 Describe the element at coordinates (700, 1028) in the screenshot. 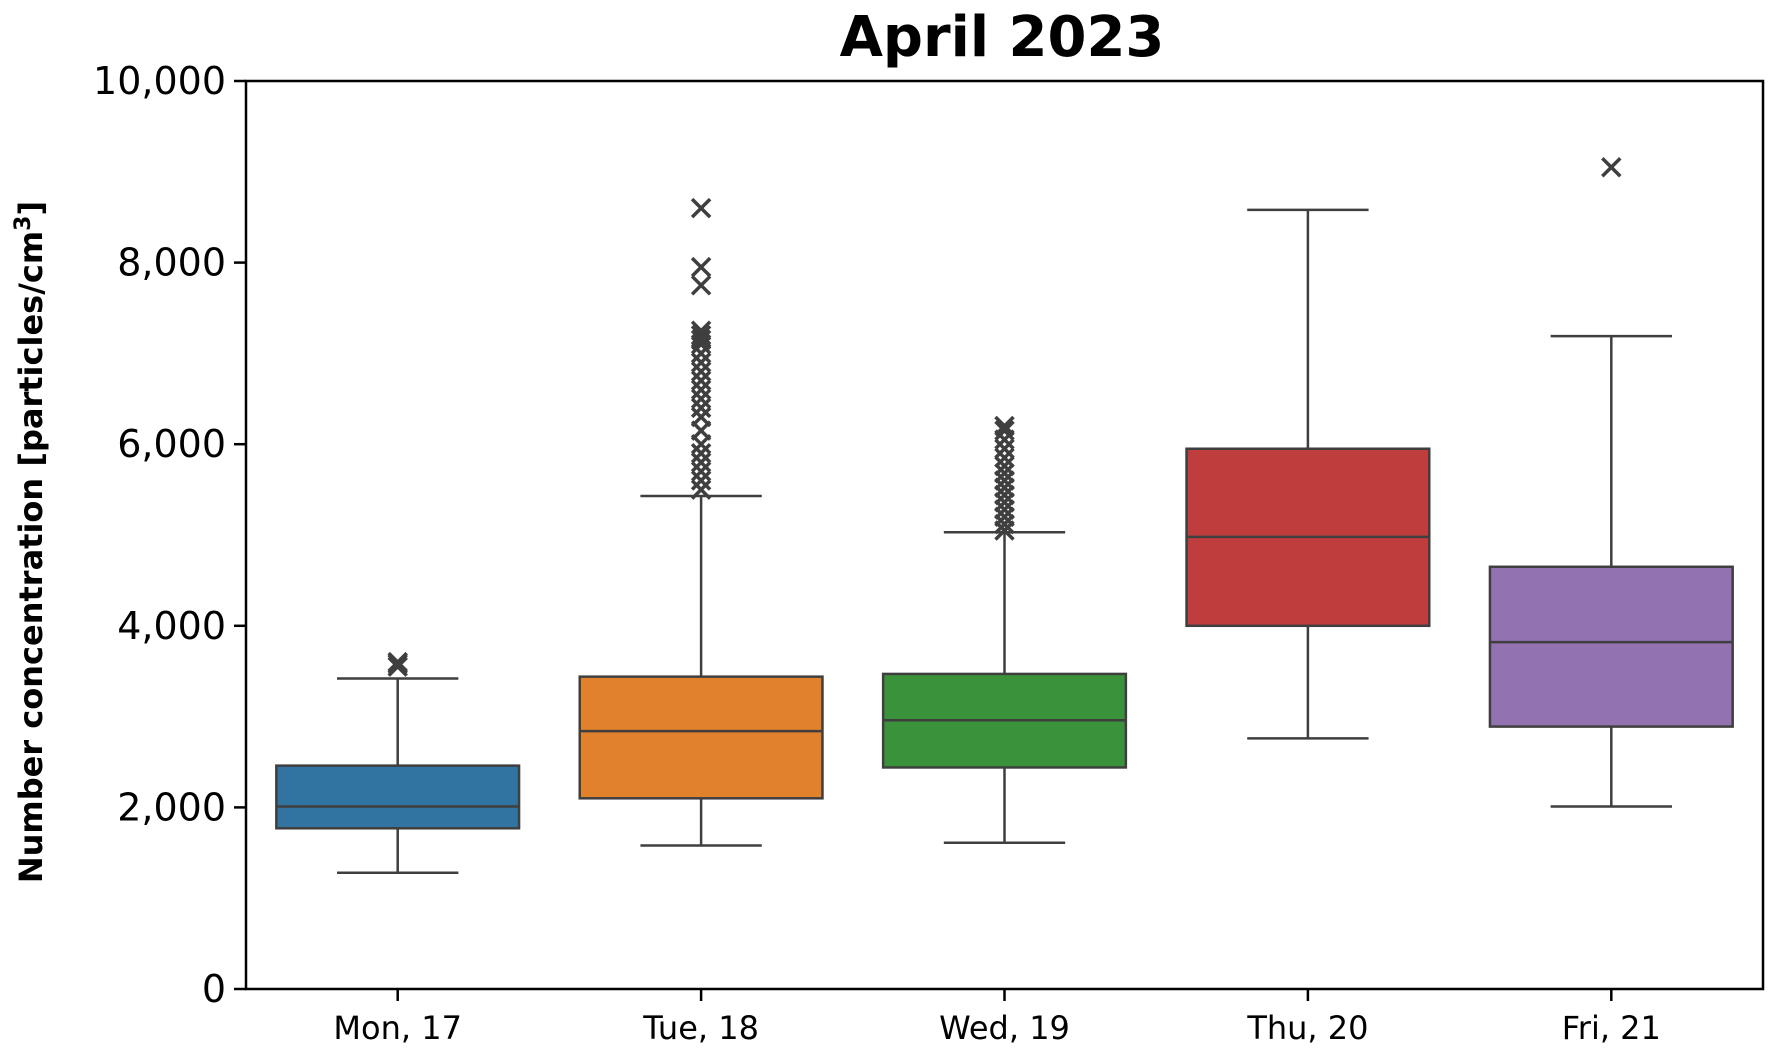

I see `x-tick-label: Tue, 18` at that location.